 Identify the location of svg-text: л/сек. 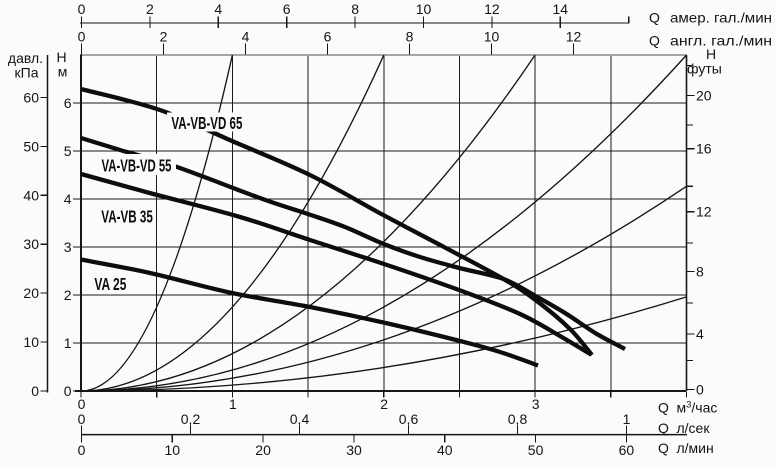
(694, 428).